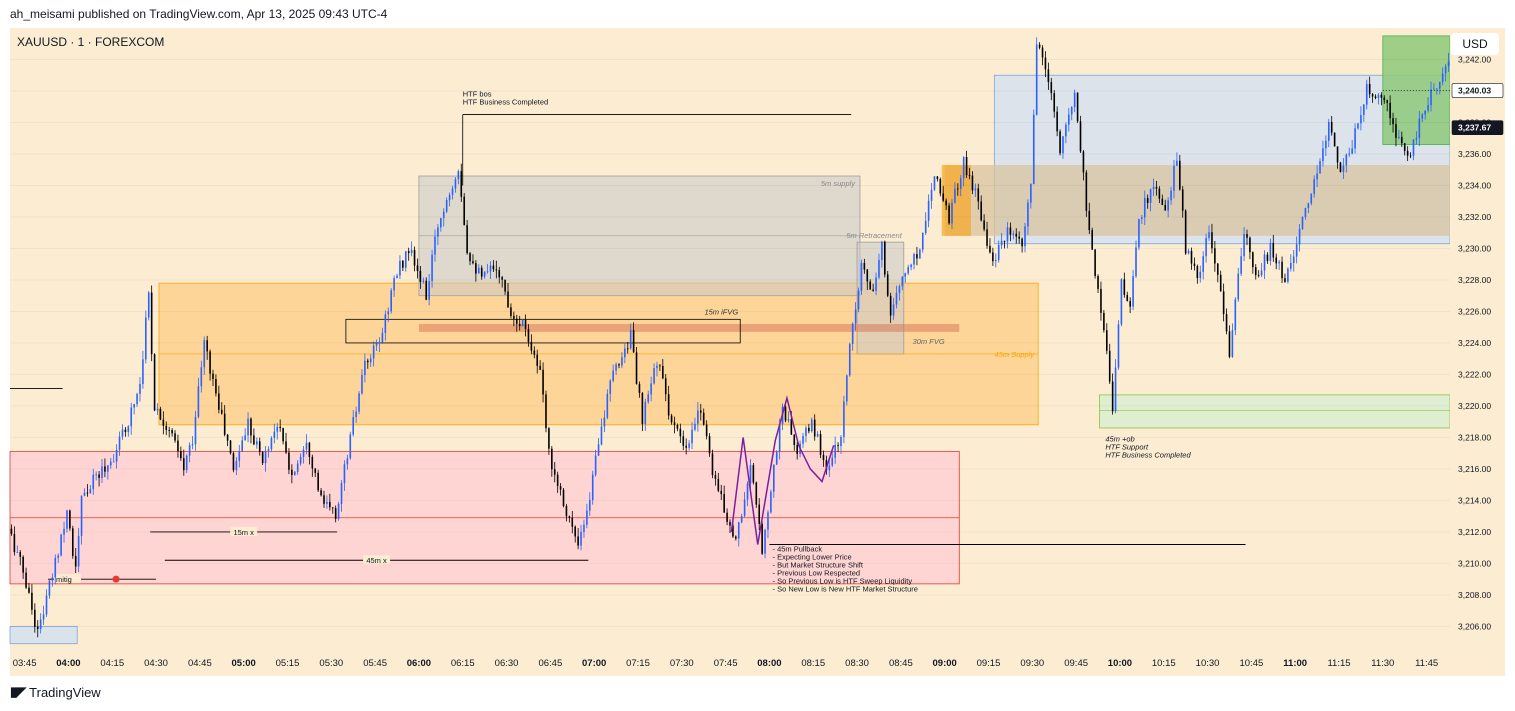 The image size is (1515, 711). Describe the element at coordinates (288, 663) in the screenshot. I see `x-tick-label: 05:15` at that location.